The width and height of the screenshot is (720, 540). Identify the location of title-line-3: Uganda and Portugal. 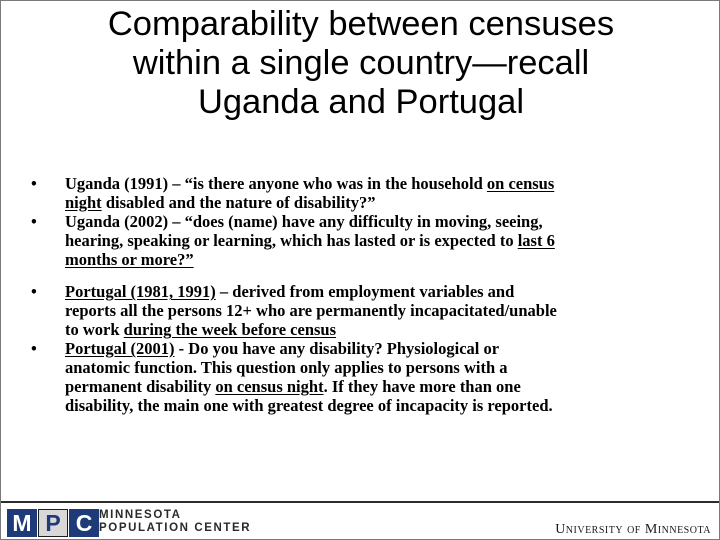
(361, 102).